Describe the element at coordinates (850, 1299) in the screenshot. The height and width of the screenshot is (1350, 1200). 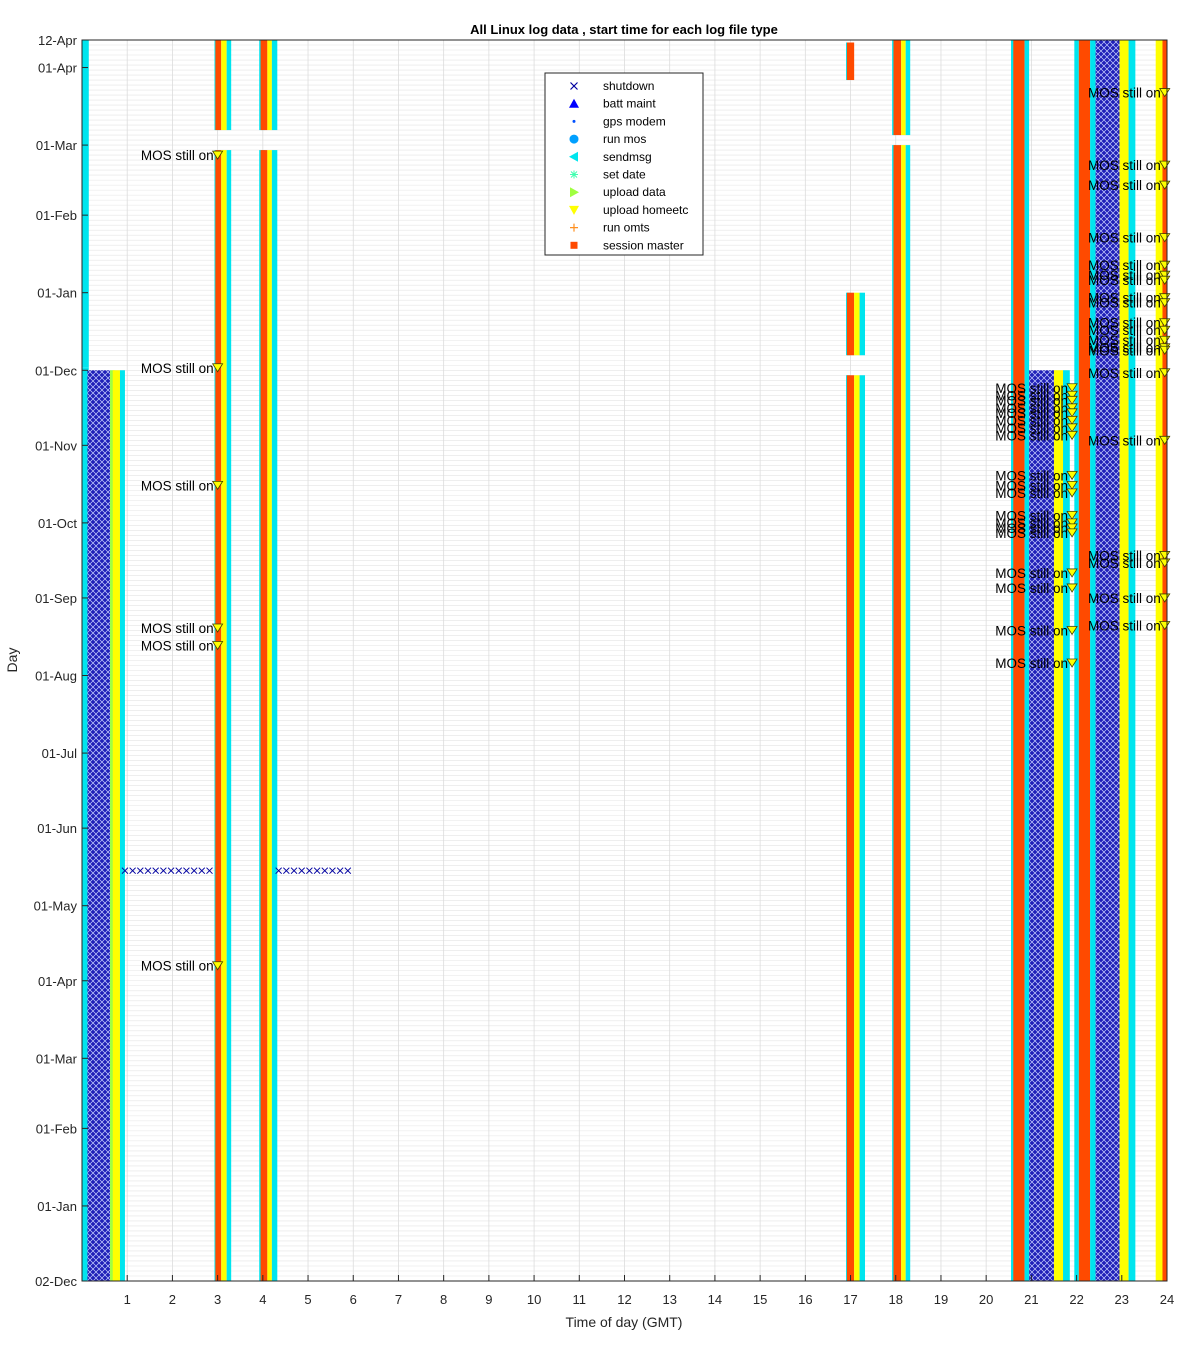
I see `x-tick-label: 17` at that location.